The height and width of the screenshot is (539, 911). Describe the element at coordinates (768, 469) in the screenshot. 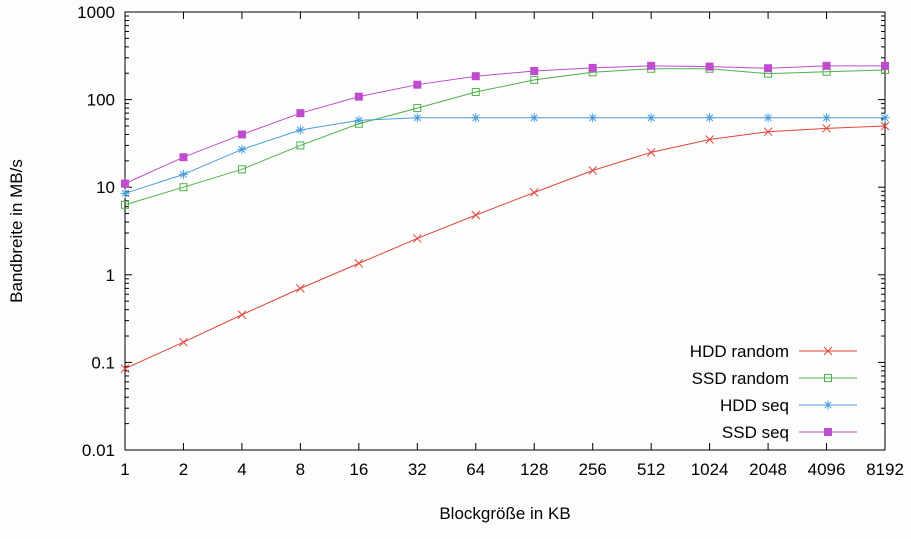

I see `x-tick-label: 2048` at that location.